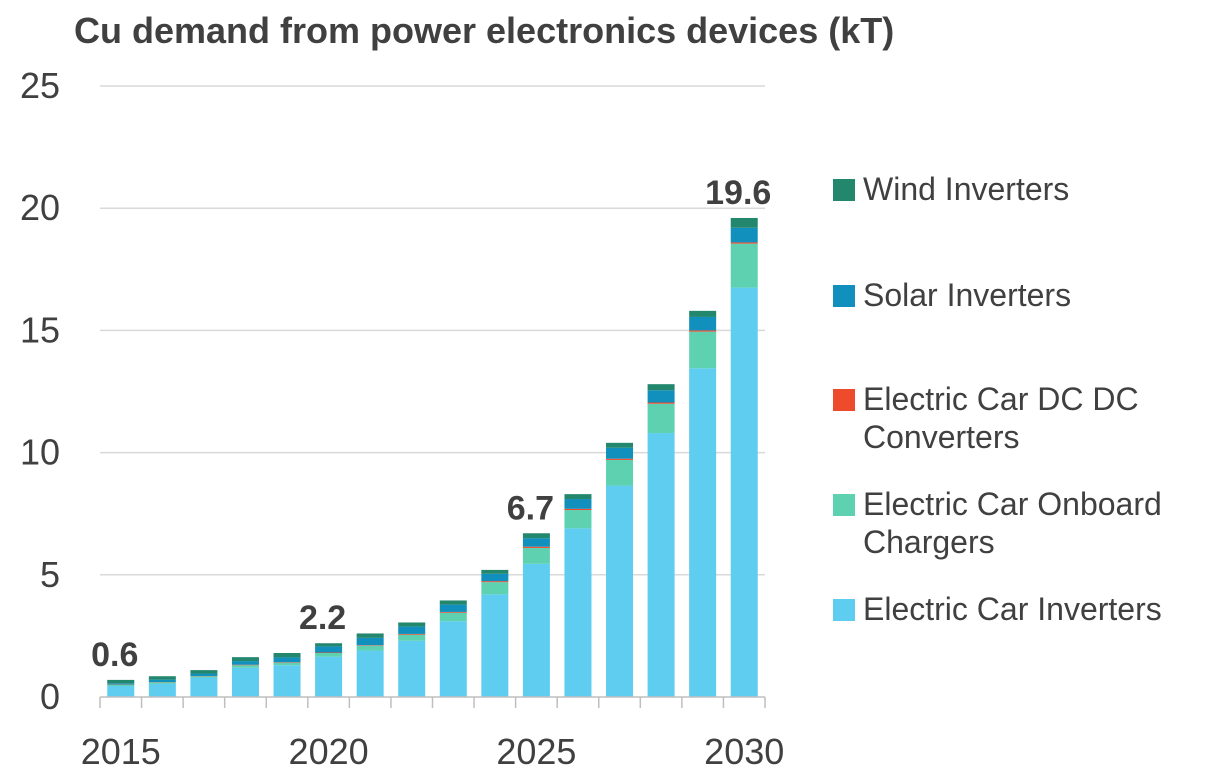 The width and height of the screenshot is (1218, 773). What do you see at coordinates (536, 751) in the screenshot?
I see `x-tick-label: 2025` at bounding box center [536, 751].